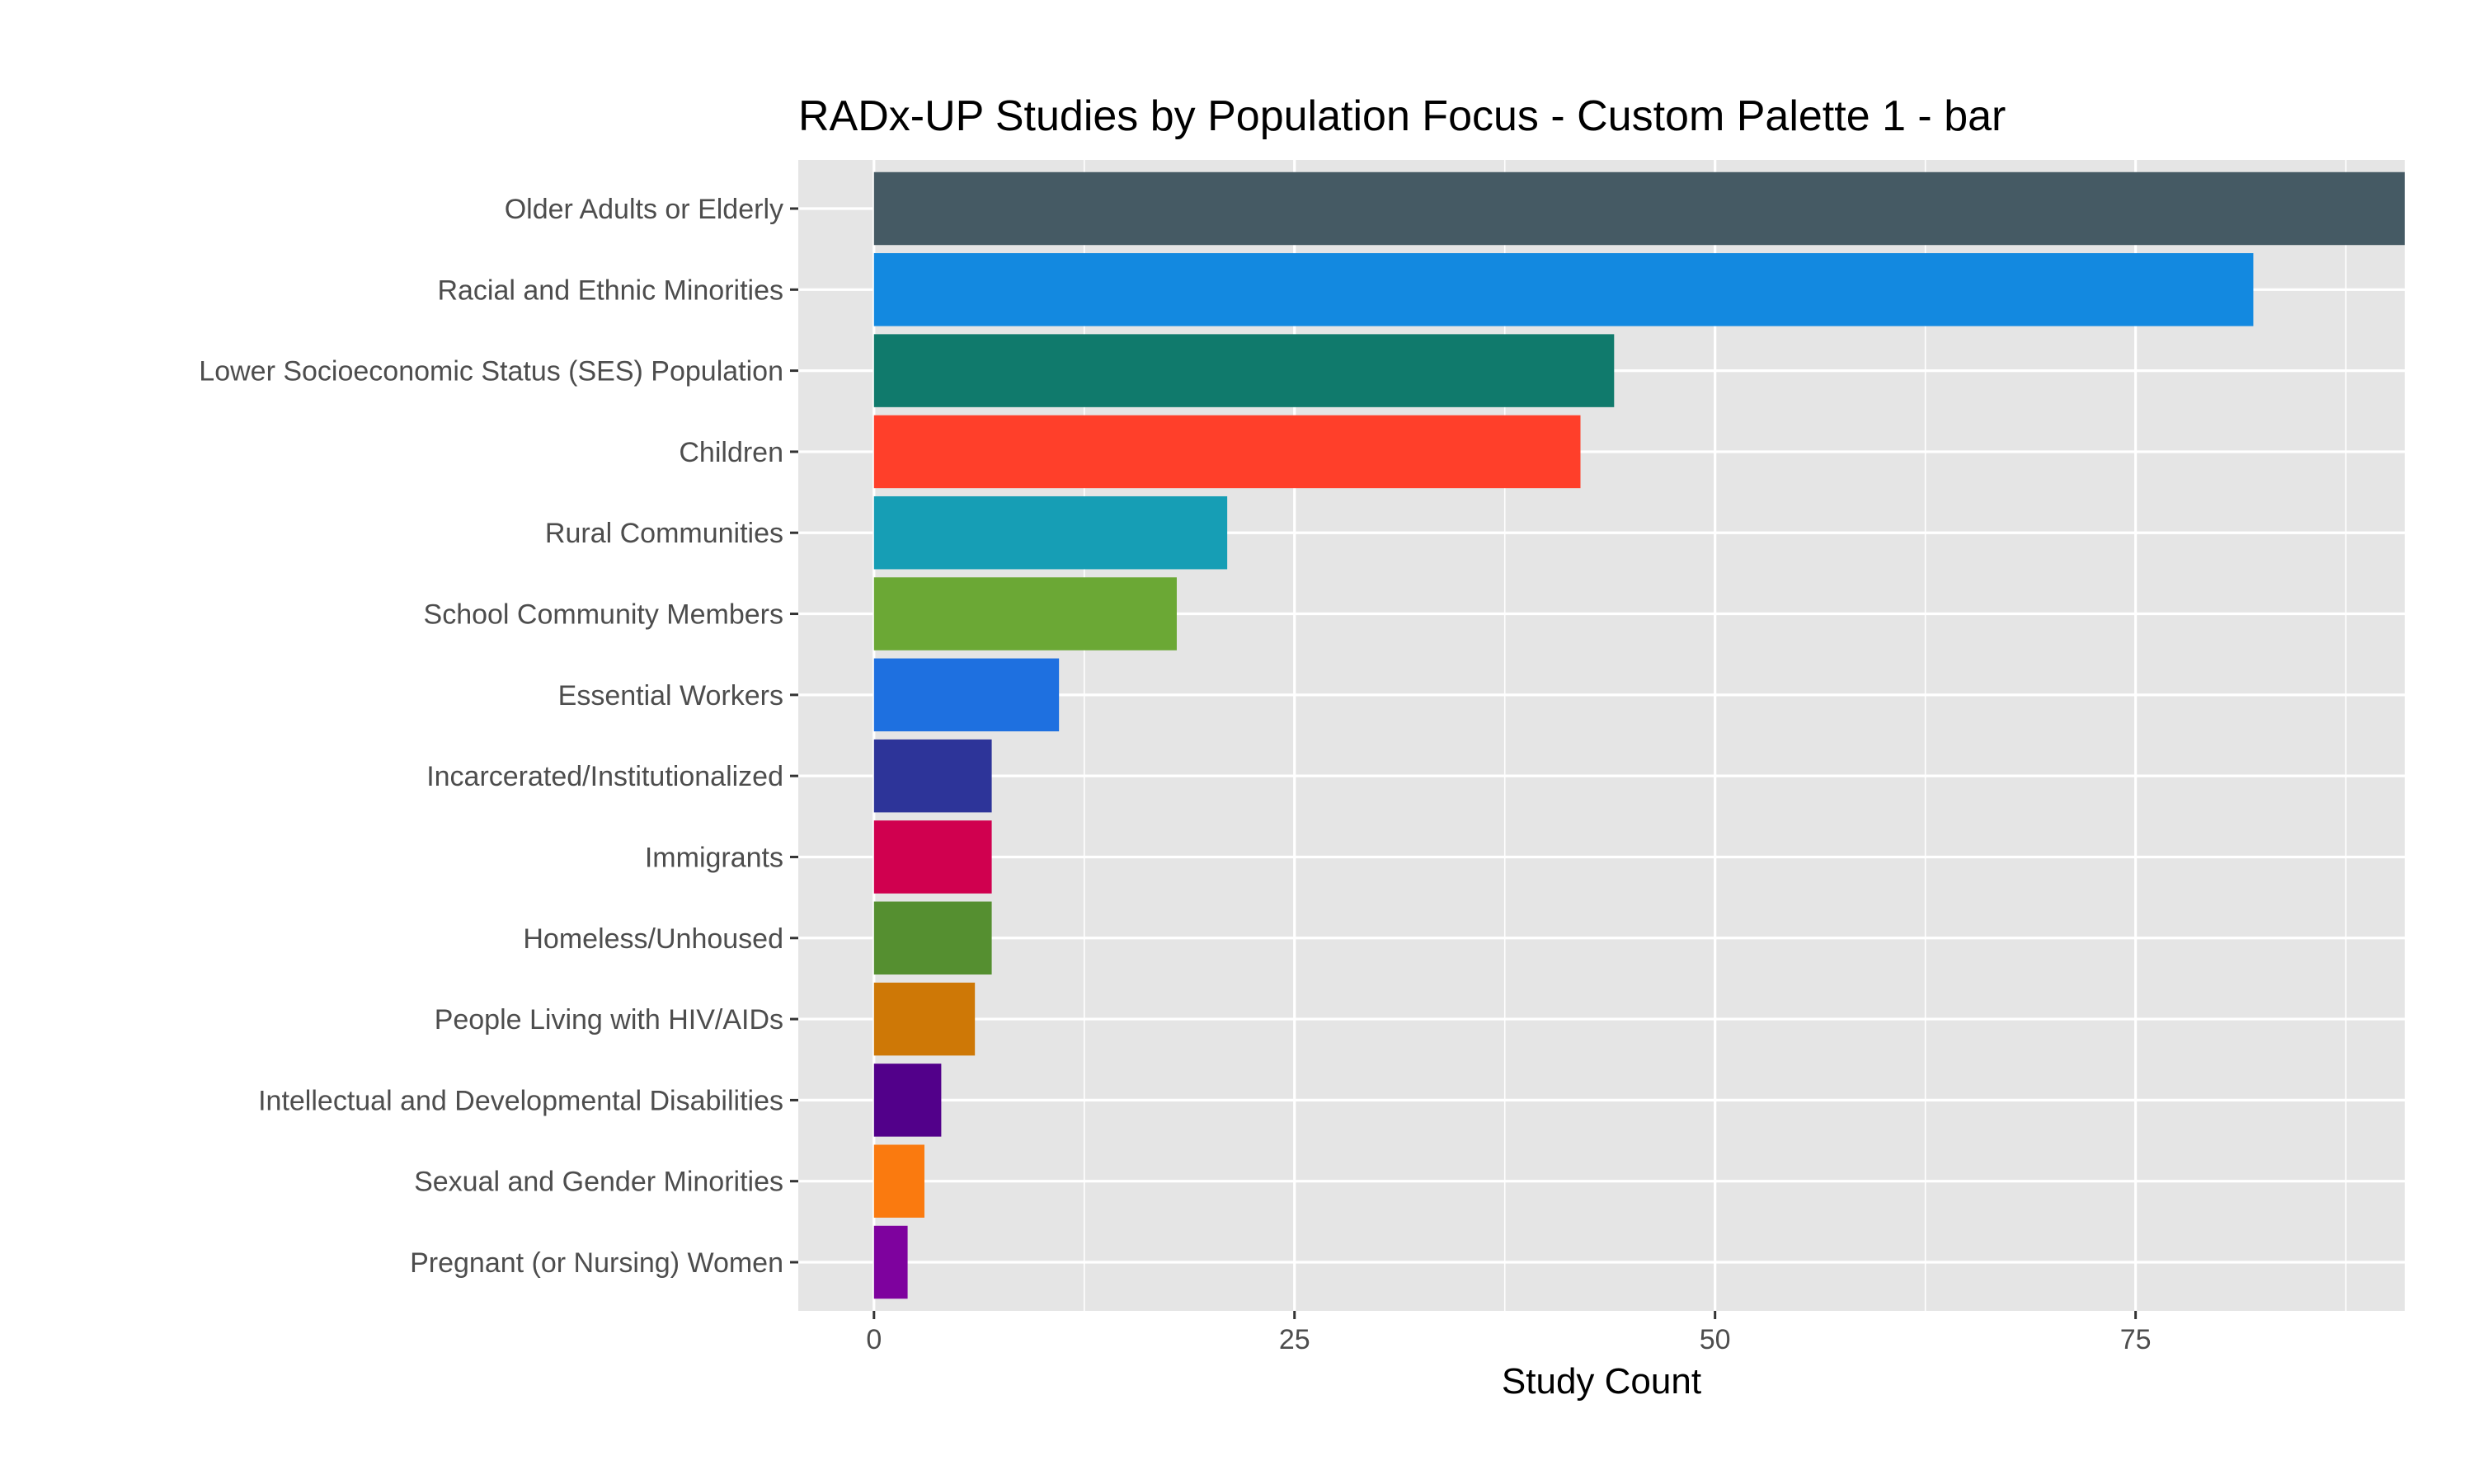 The width and height of the screenshot is (2474, 1484). I want to click on category-label: Pregnant (or Nursing) Women, so click(596, 1263).